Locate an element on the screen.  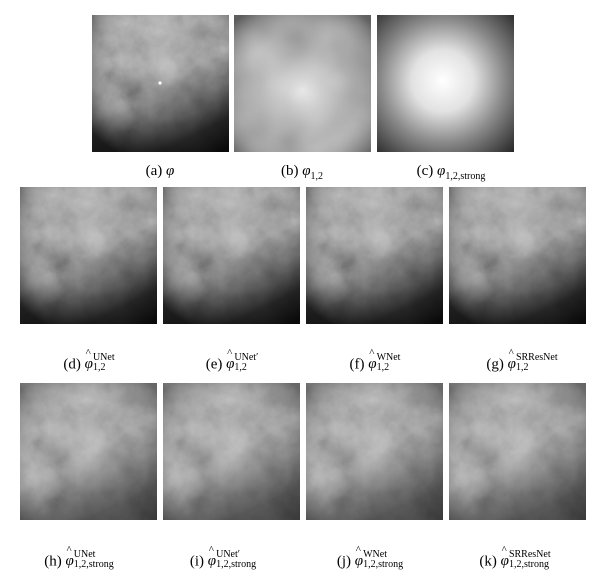
image-phi-hat-wnet is located at coordinates (374, 255).